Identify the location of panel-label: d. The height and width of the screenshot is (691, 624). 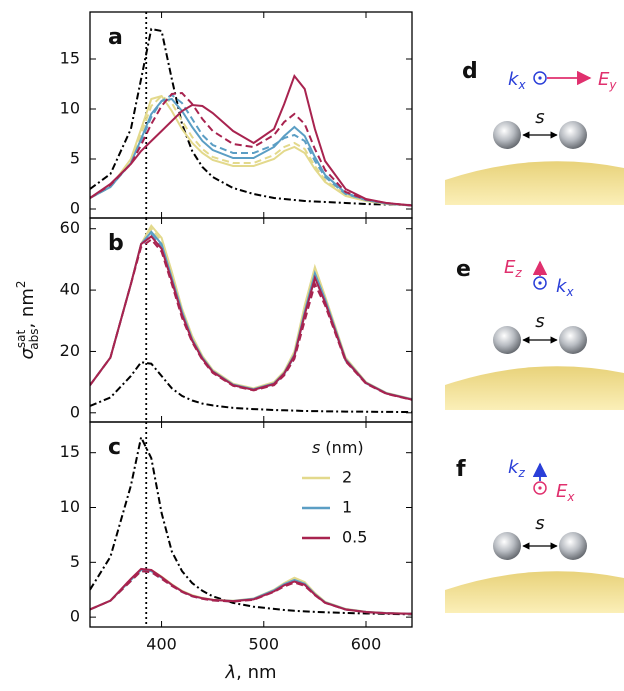
(470, 71).